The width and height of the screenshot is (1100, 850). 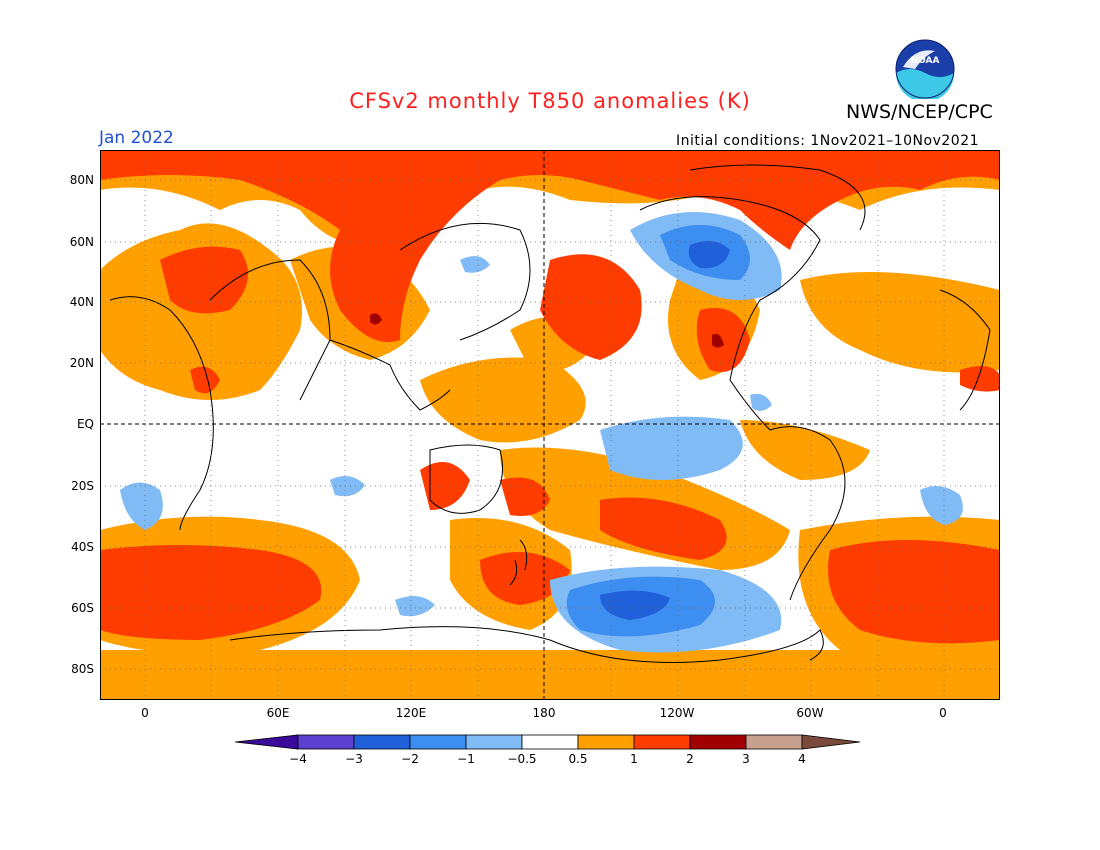 What do you see at coordinates (943, 713) in the screenshot?
I see `lon-label-0-east: 0` at bounding box center [943, 713].